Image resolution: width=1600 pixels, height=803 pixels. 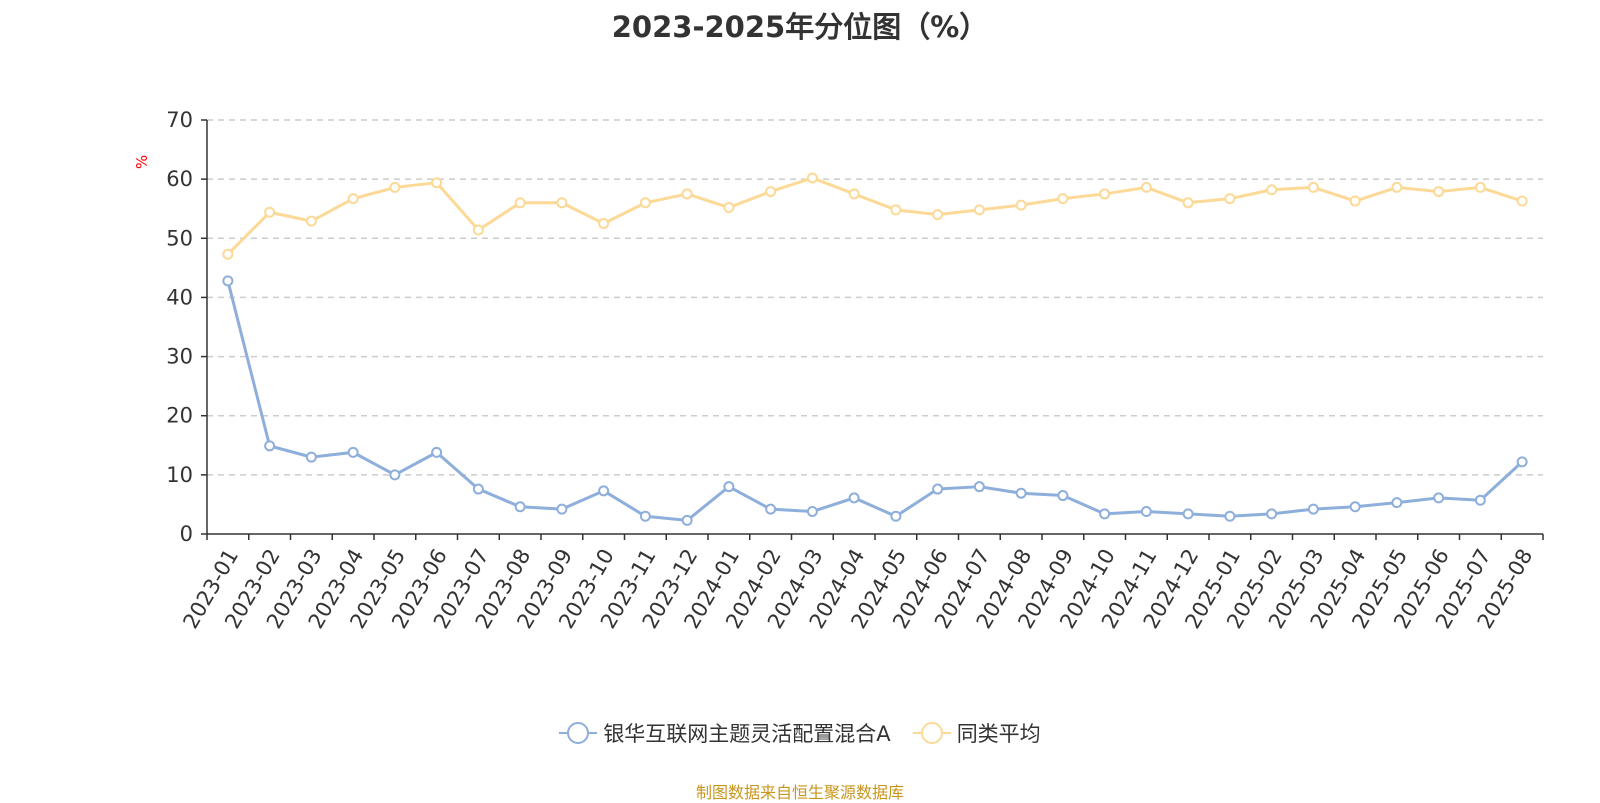 I want to click on legend-label-1: 银华互联网主题灵活配置混合A, so click(x=747, y=734).